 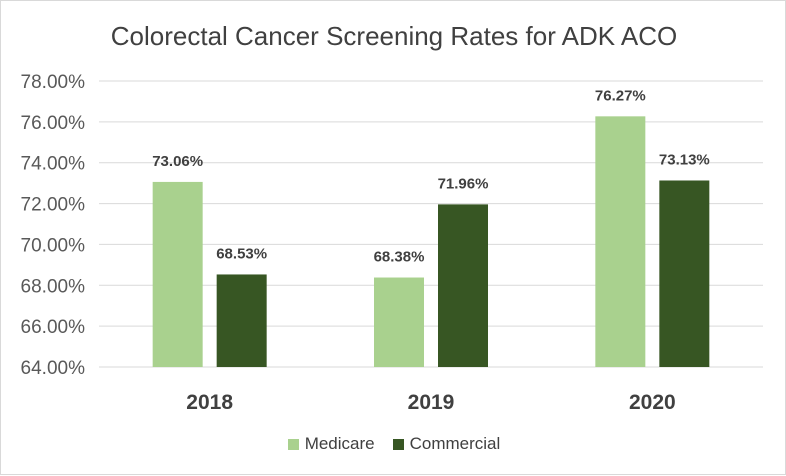 I want to click on bar-commercial-2020, so click(x=684, y=273).